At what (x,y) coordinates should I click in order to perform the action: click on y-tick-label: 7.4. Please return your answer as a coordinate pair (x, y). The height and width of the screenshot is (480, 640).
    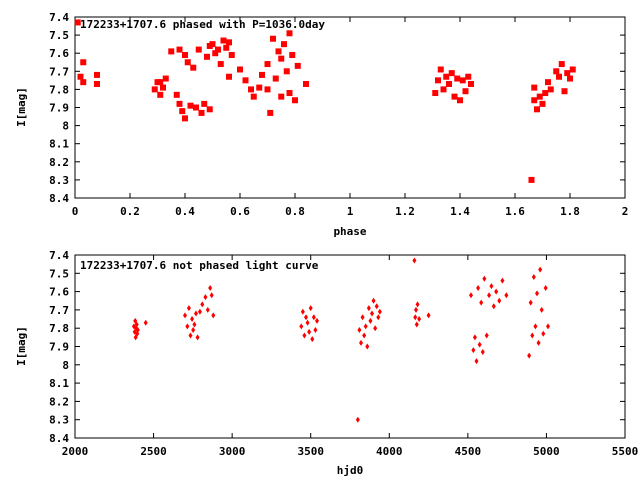
    Looking at the image, I should click on (59, 17).